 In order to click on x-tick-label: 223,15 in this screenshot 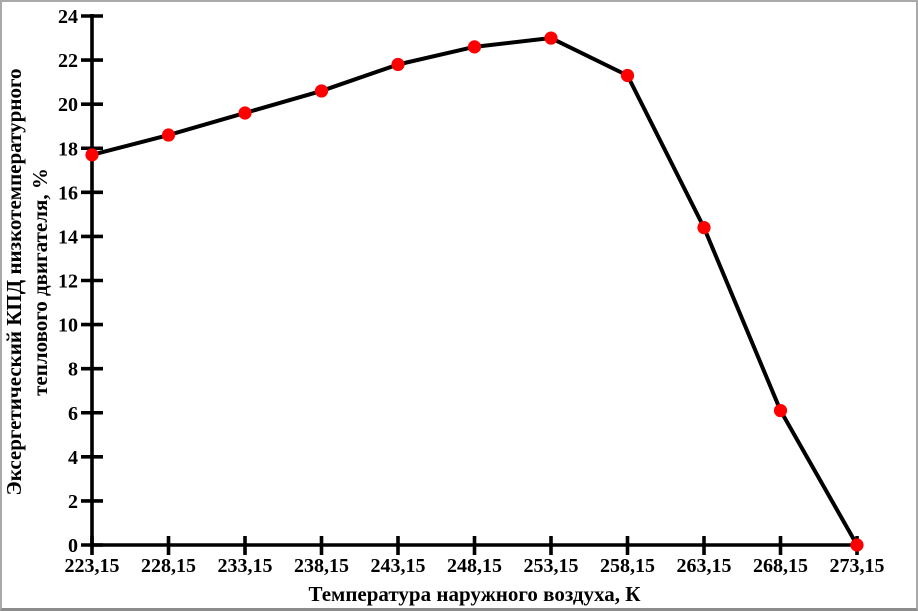, I will do `click(92, 566)`.